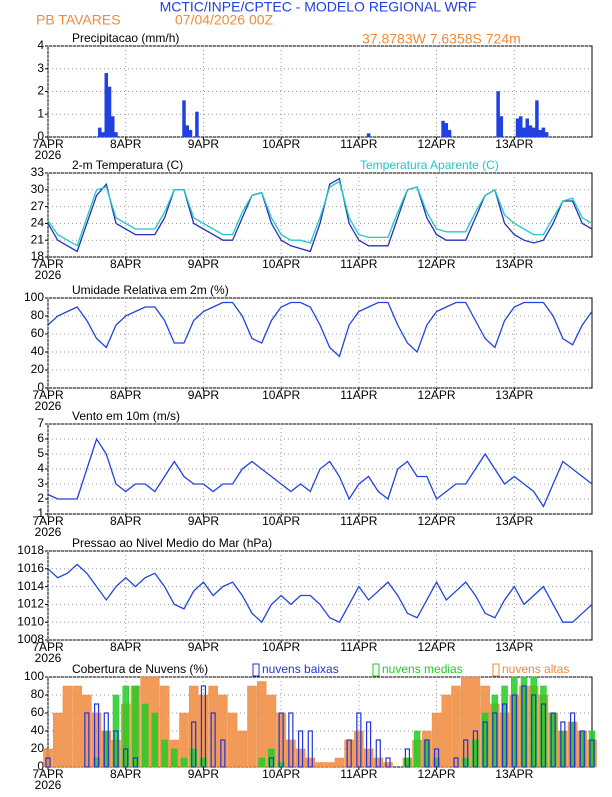 The height and width of the screenshot is (797, 612). Describe the element at coordinates (535, 669) in the screenshot. I see `legend-label: nuvens altas` at that location.